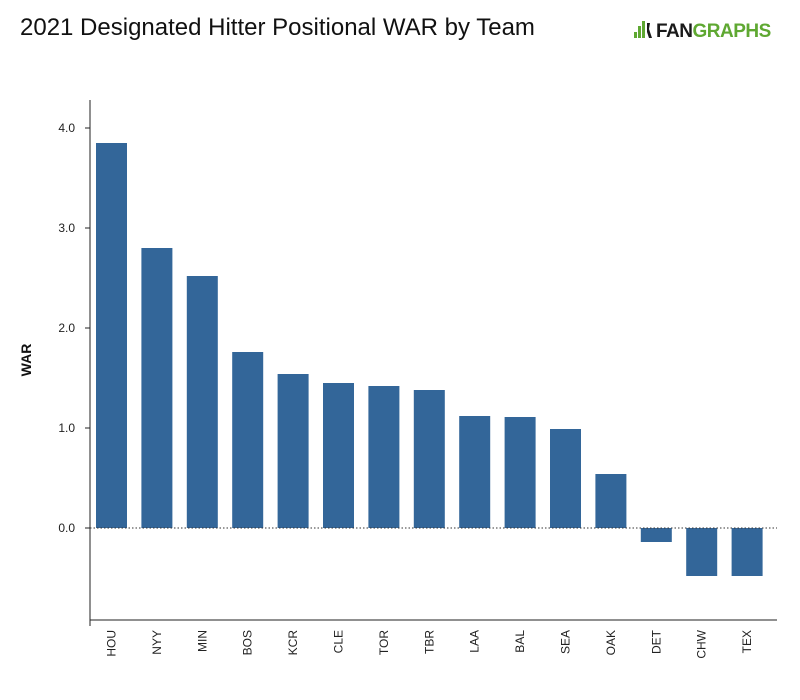 The width and height of the screenshot is (800, 700). Describe the element at coordinates (611, 501) in the screenshot. I see `bar-oak` at that location.